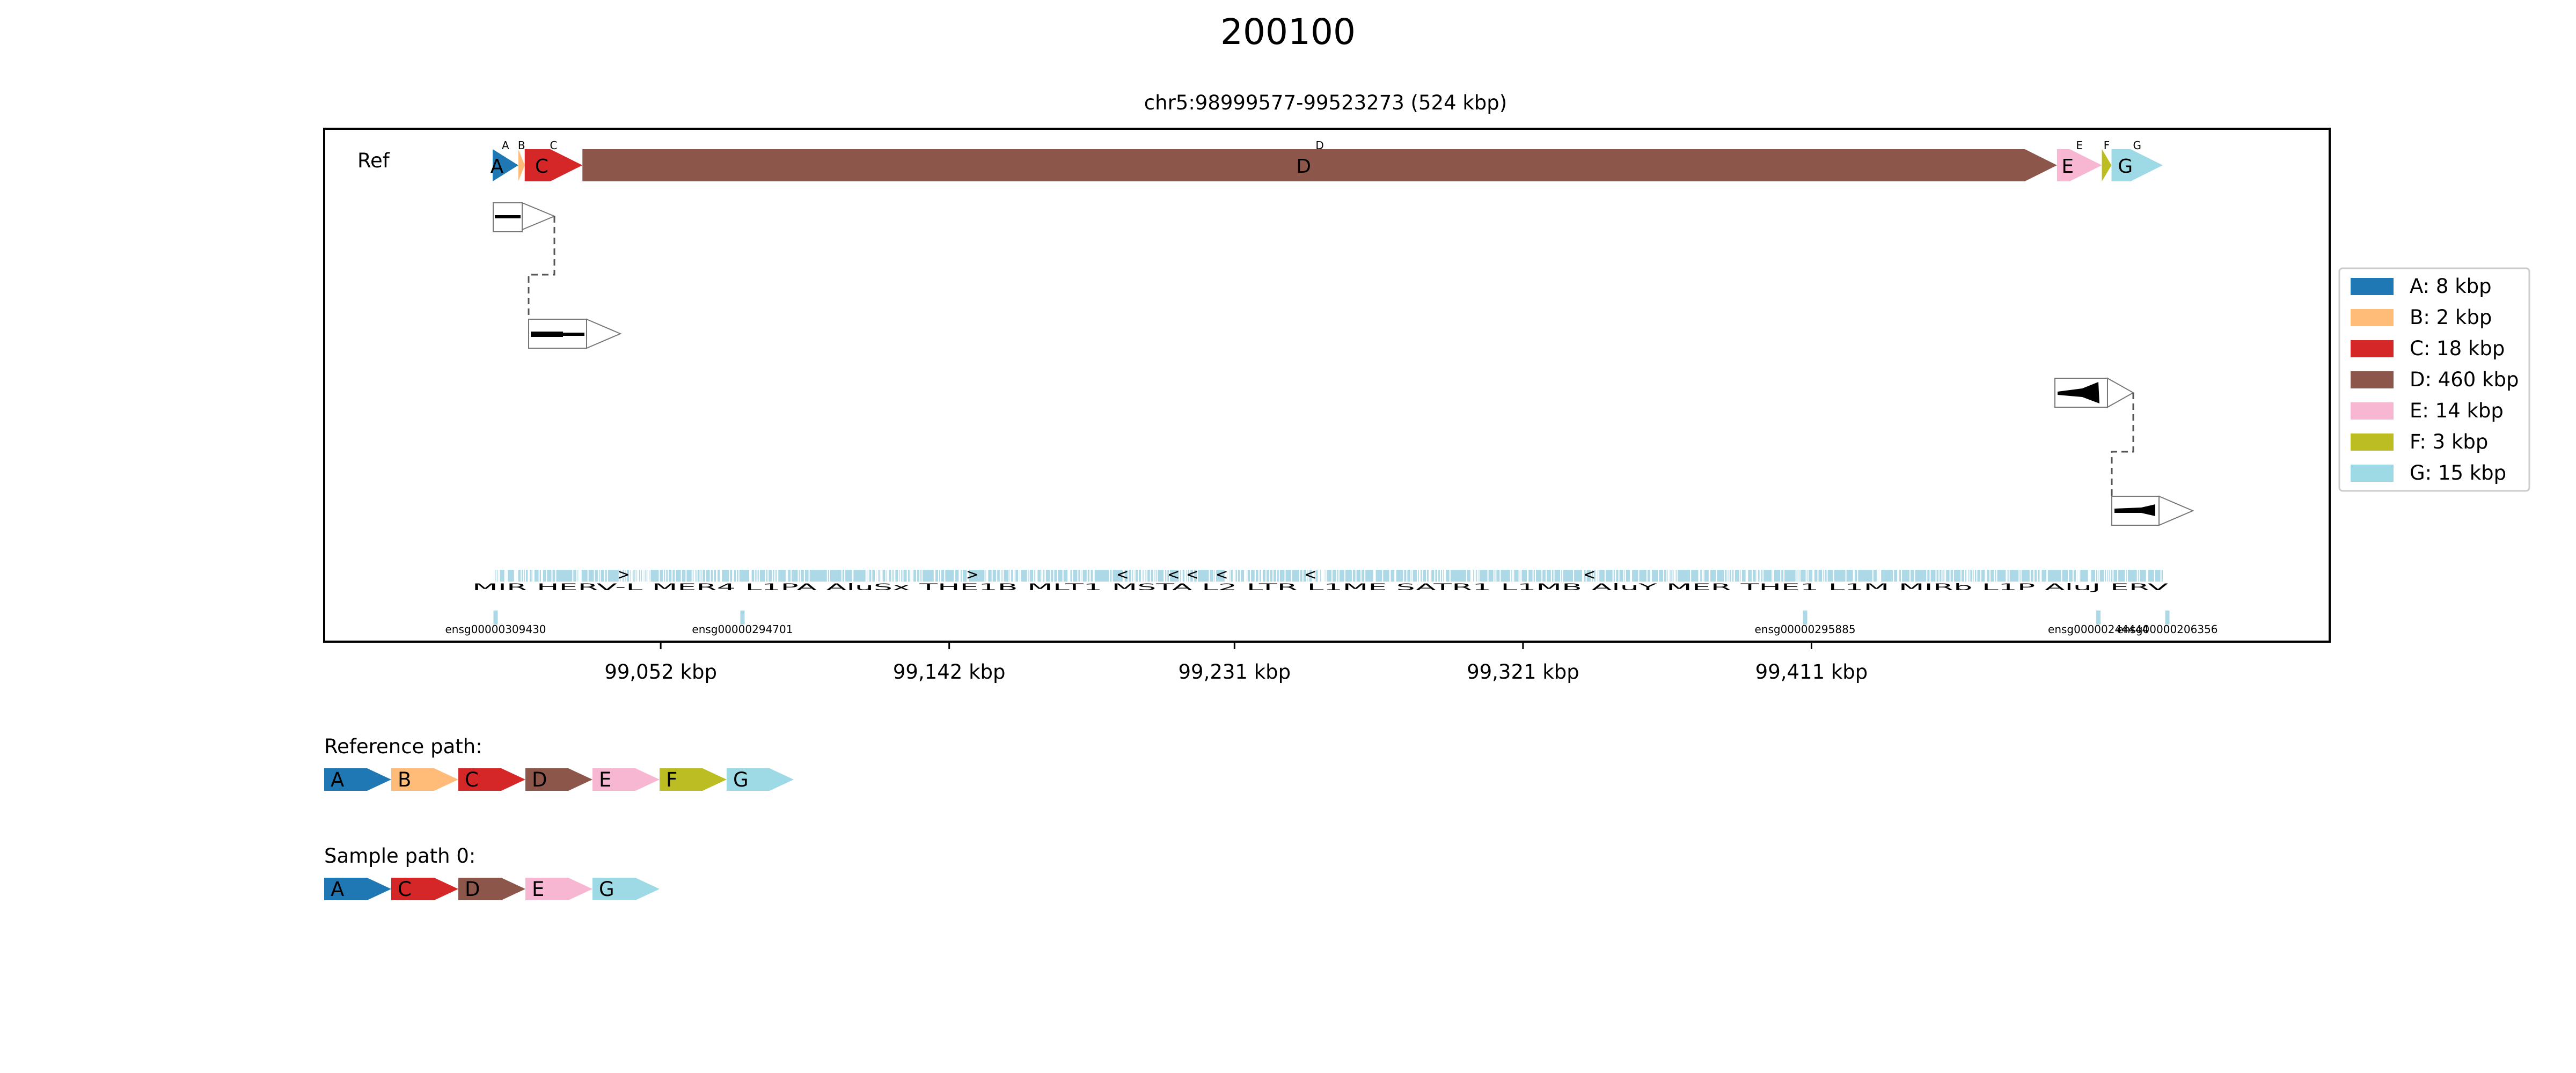  Describe the element at coordinates (2107, 145) in the screenshot. I see `segment-F-top-label: F` at that location.